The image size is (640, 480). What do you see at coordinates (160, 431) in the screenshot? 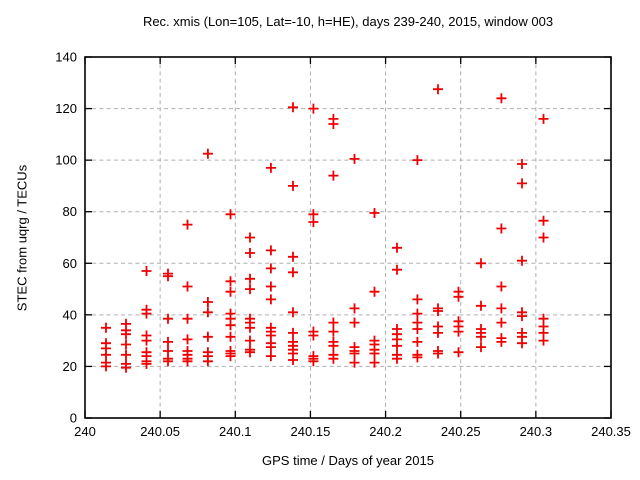
I see `x-tick-label: 240.05` at bounding box center [160, 431].